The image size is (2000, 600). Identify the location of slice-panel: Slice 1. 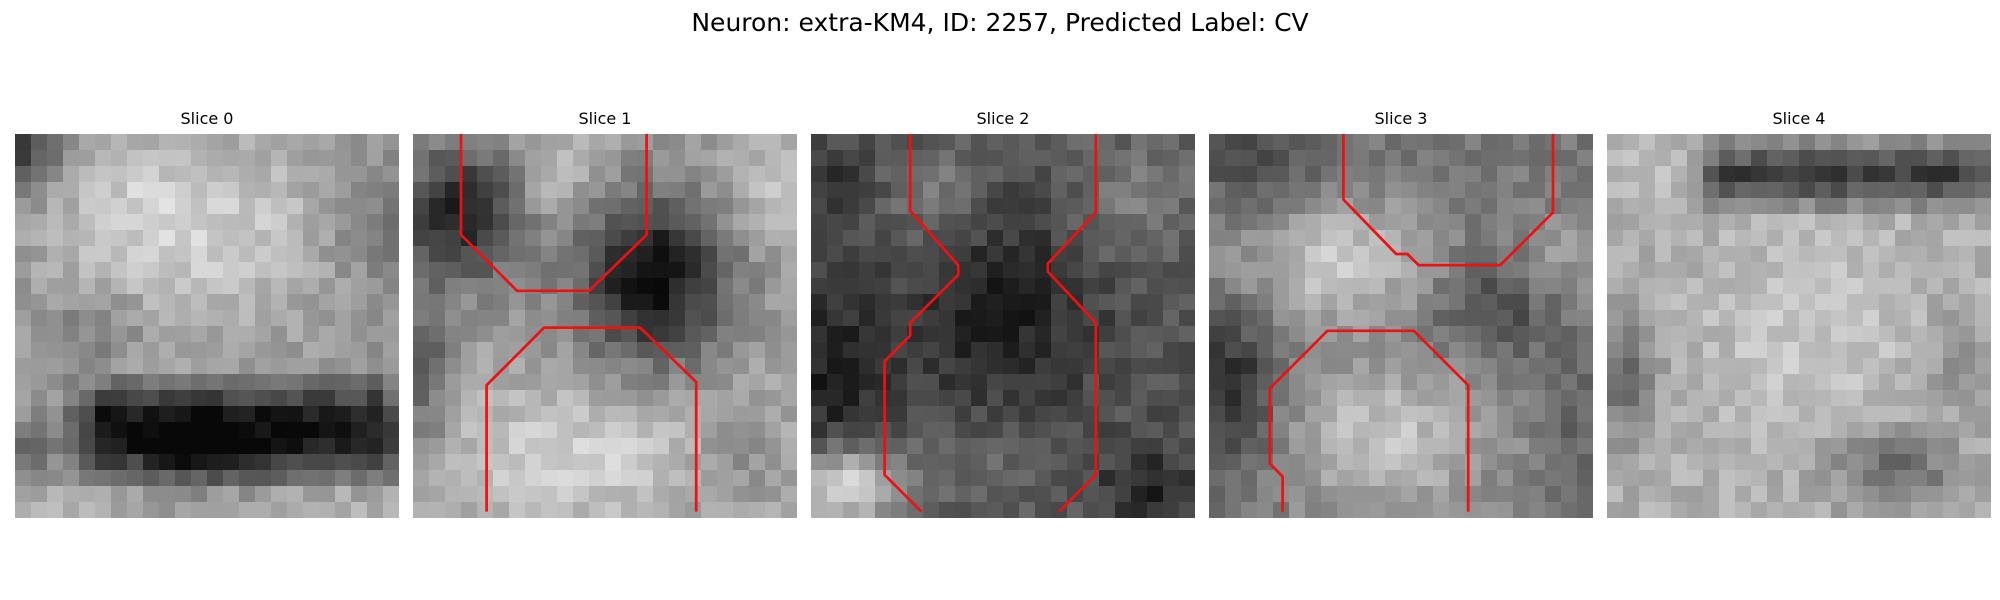
(605, 313).